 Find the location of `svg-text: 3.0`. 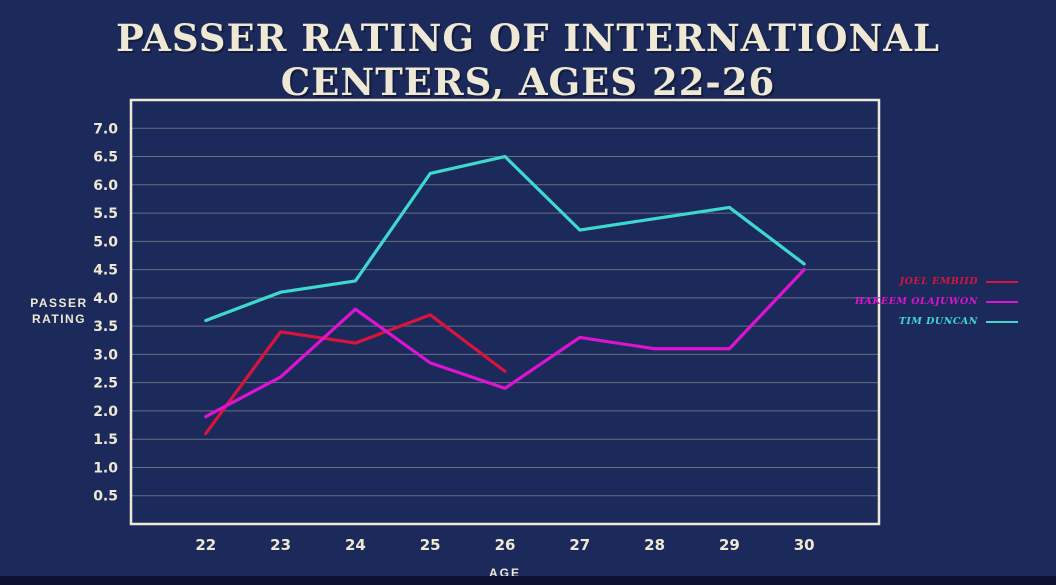

svg-text: 3.0 is located at coordinates (105, 355).